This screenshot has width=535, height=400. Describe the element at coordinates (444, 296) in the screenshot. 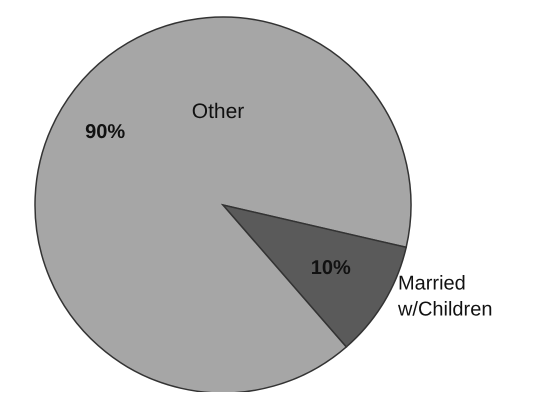

I see `slice-label: Married w/Children` at that location.